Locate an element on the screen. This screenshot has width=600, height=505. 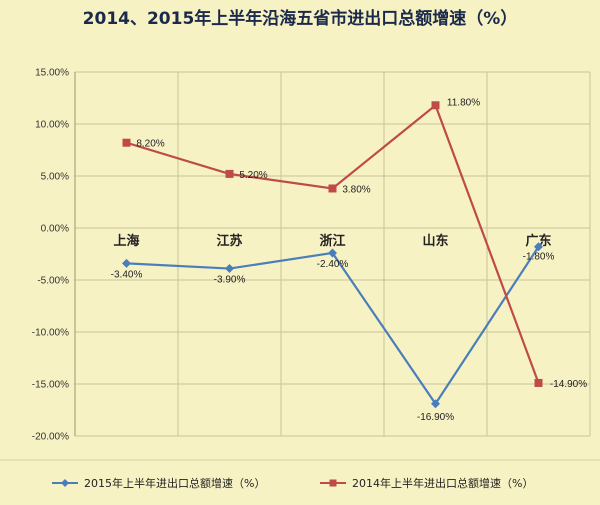
data-label: 8.20% is located at coordinates (150, 144).